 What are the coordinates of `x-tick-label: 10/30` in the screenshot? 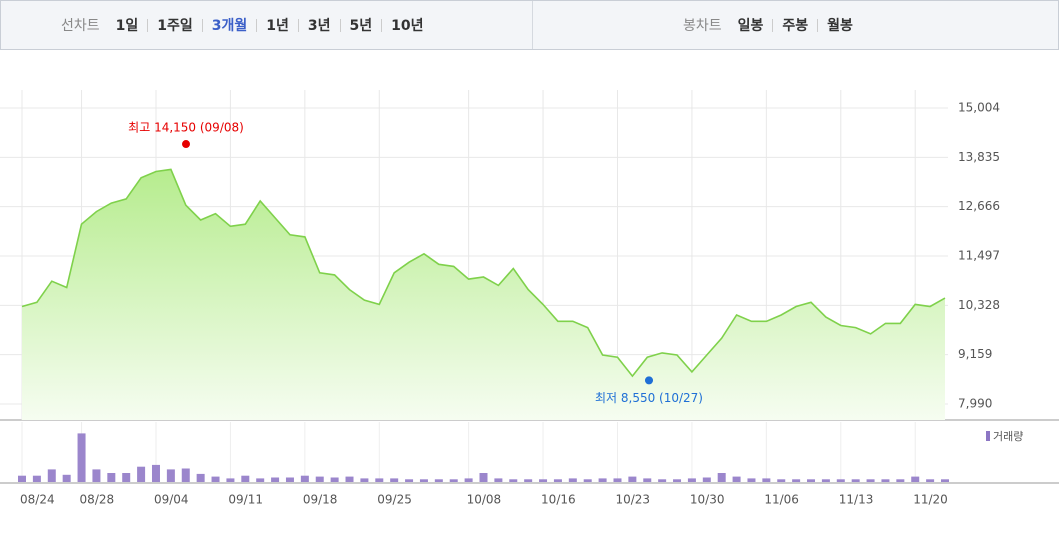 It's located at (707, 500).